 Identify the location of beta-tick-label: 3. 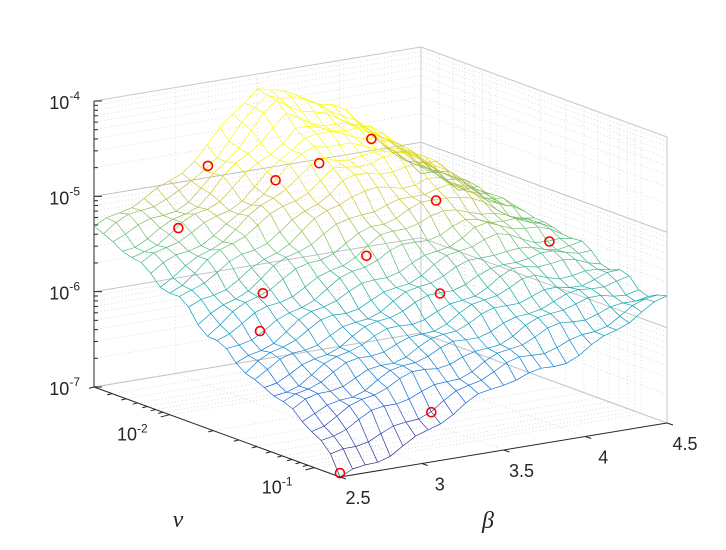
(440, 485).